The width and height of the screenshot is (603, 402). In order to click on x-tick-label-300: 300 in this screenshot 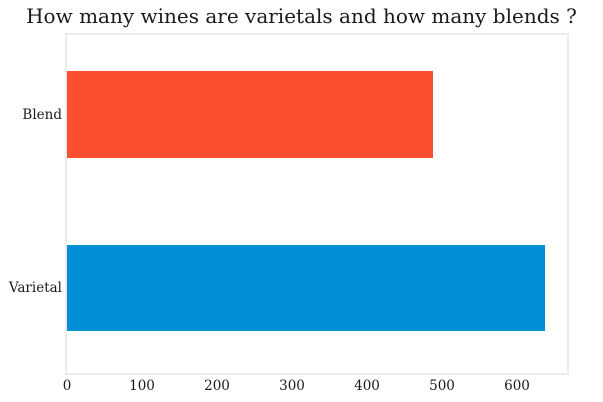, I will do `click(292, 386)`.